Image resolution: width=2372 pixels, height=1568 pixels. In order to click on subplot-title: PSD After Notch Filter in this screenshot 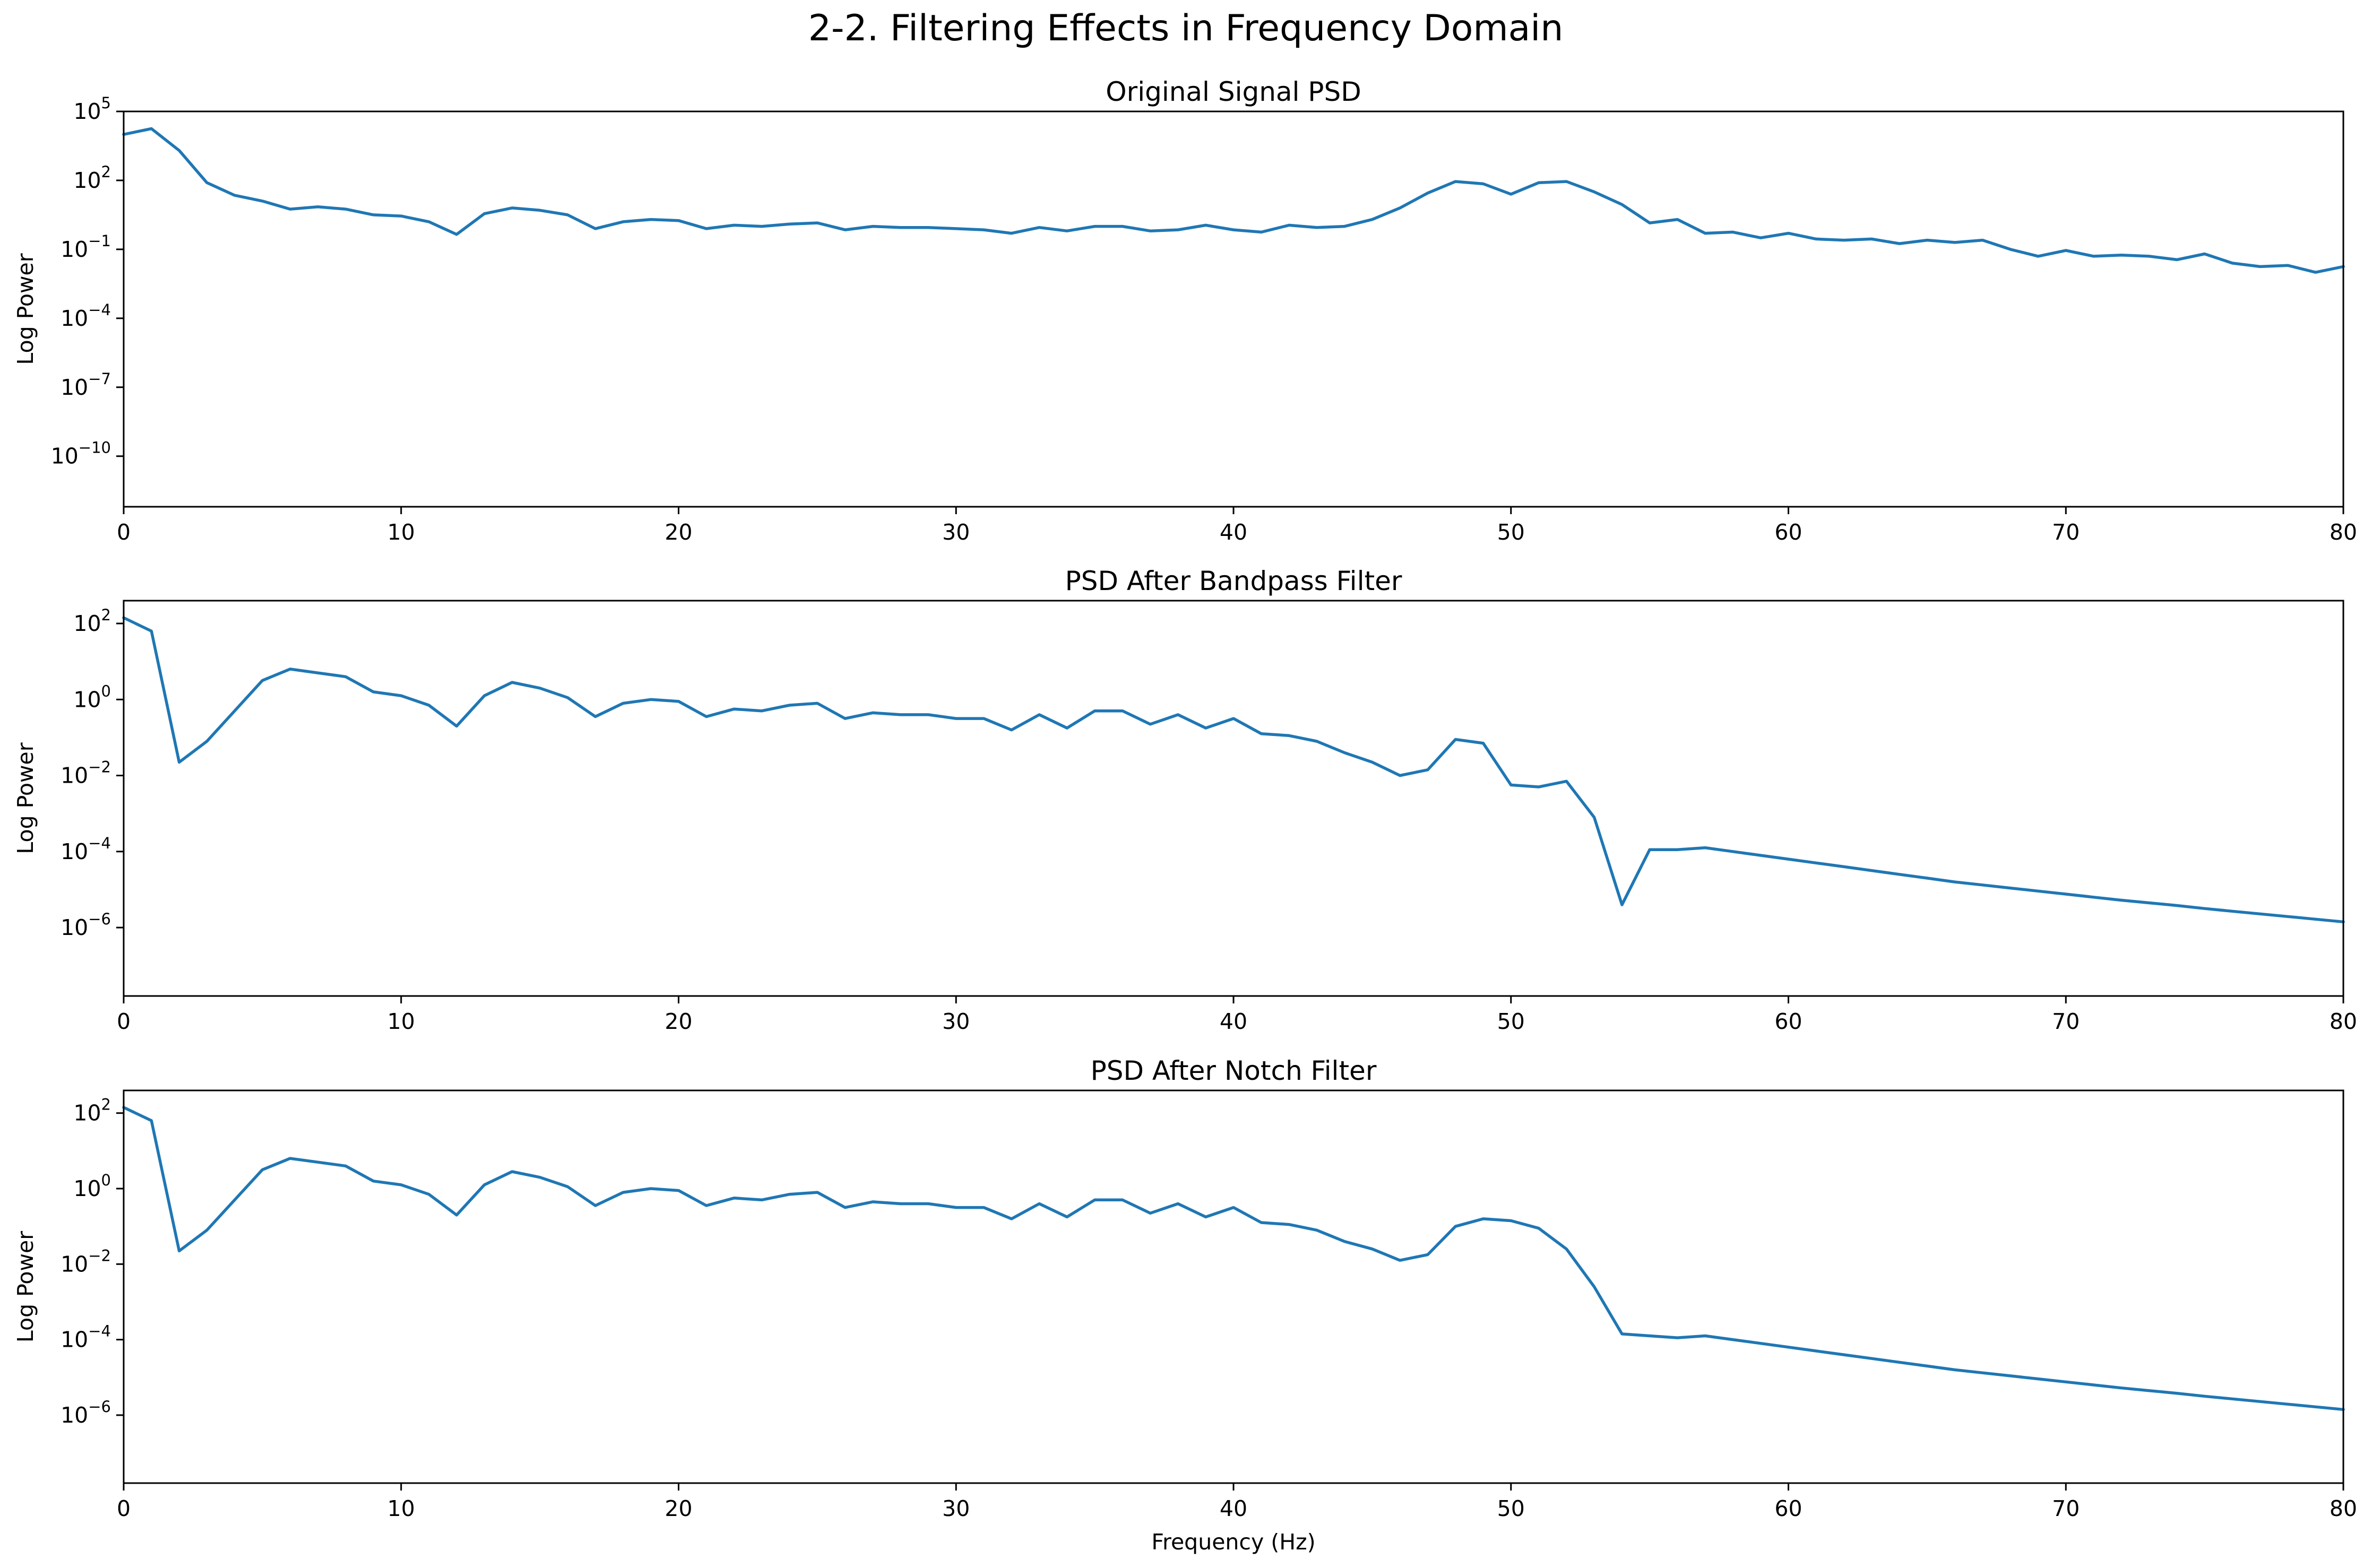, I will do `click(1234, 1070)`.